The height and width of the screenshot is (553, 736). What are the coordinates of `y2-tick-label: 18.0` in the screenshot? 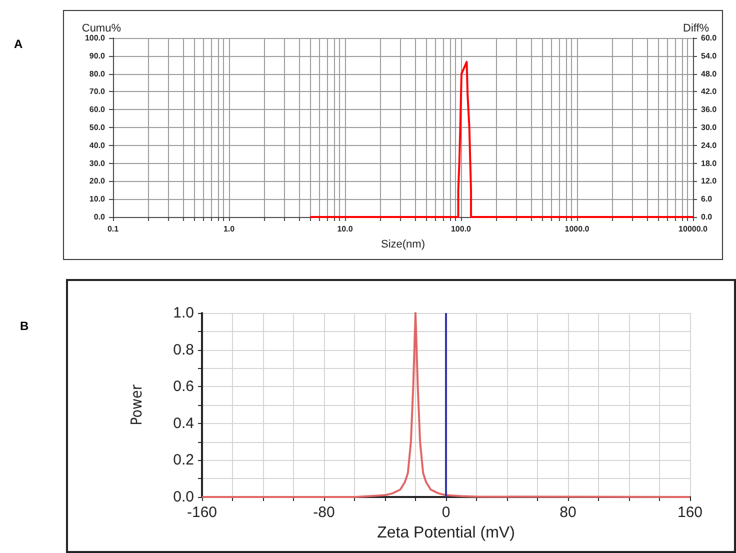 It's located at (709, 163).